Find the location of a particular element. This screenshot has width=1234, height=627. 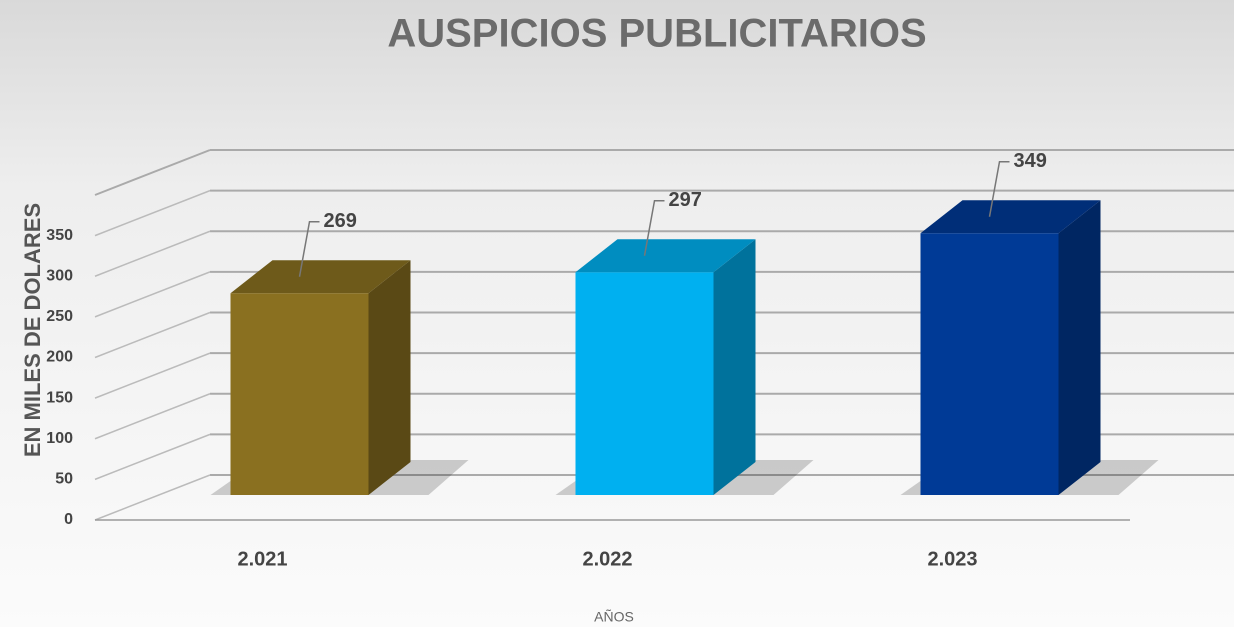

y-tick-label: 150 is located at coordinates (59, 397).